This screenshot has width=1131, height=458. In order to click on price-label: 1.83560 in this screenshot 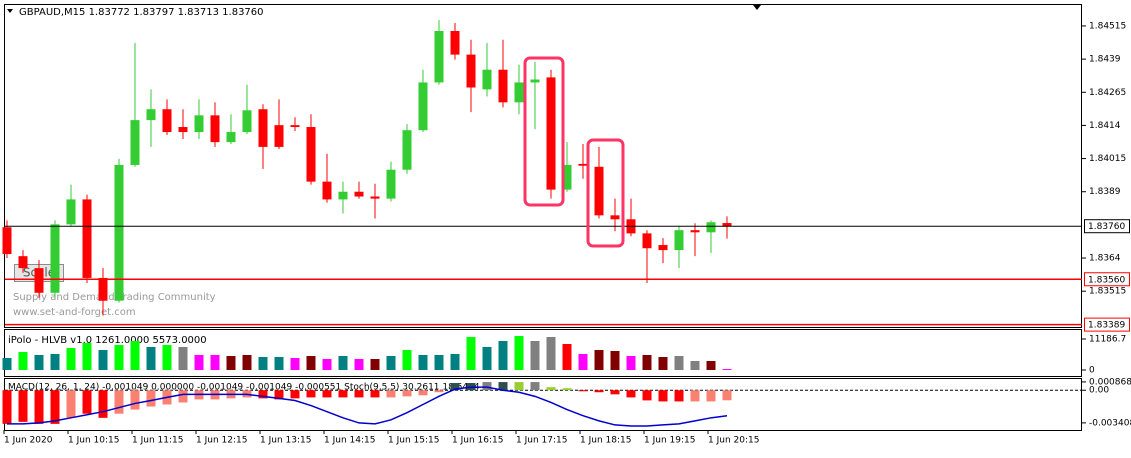, I will do `click(1106, 280)`.